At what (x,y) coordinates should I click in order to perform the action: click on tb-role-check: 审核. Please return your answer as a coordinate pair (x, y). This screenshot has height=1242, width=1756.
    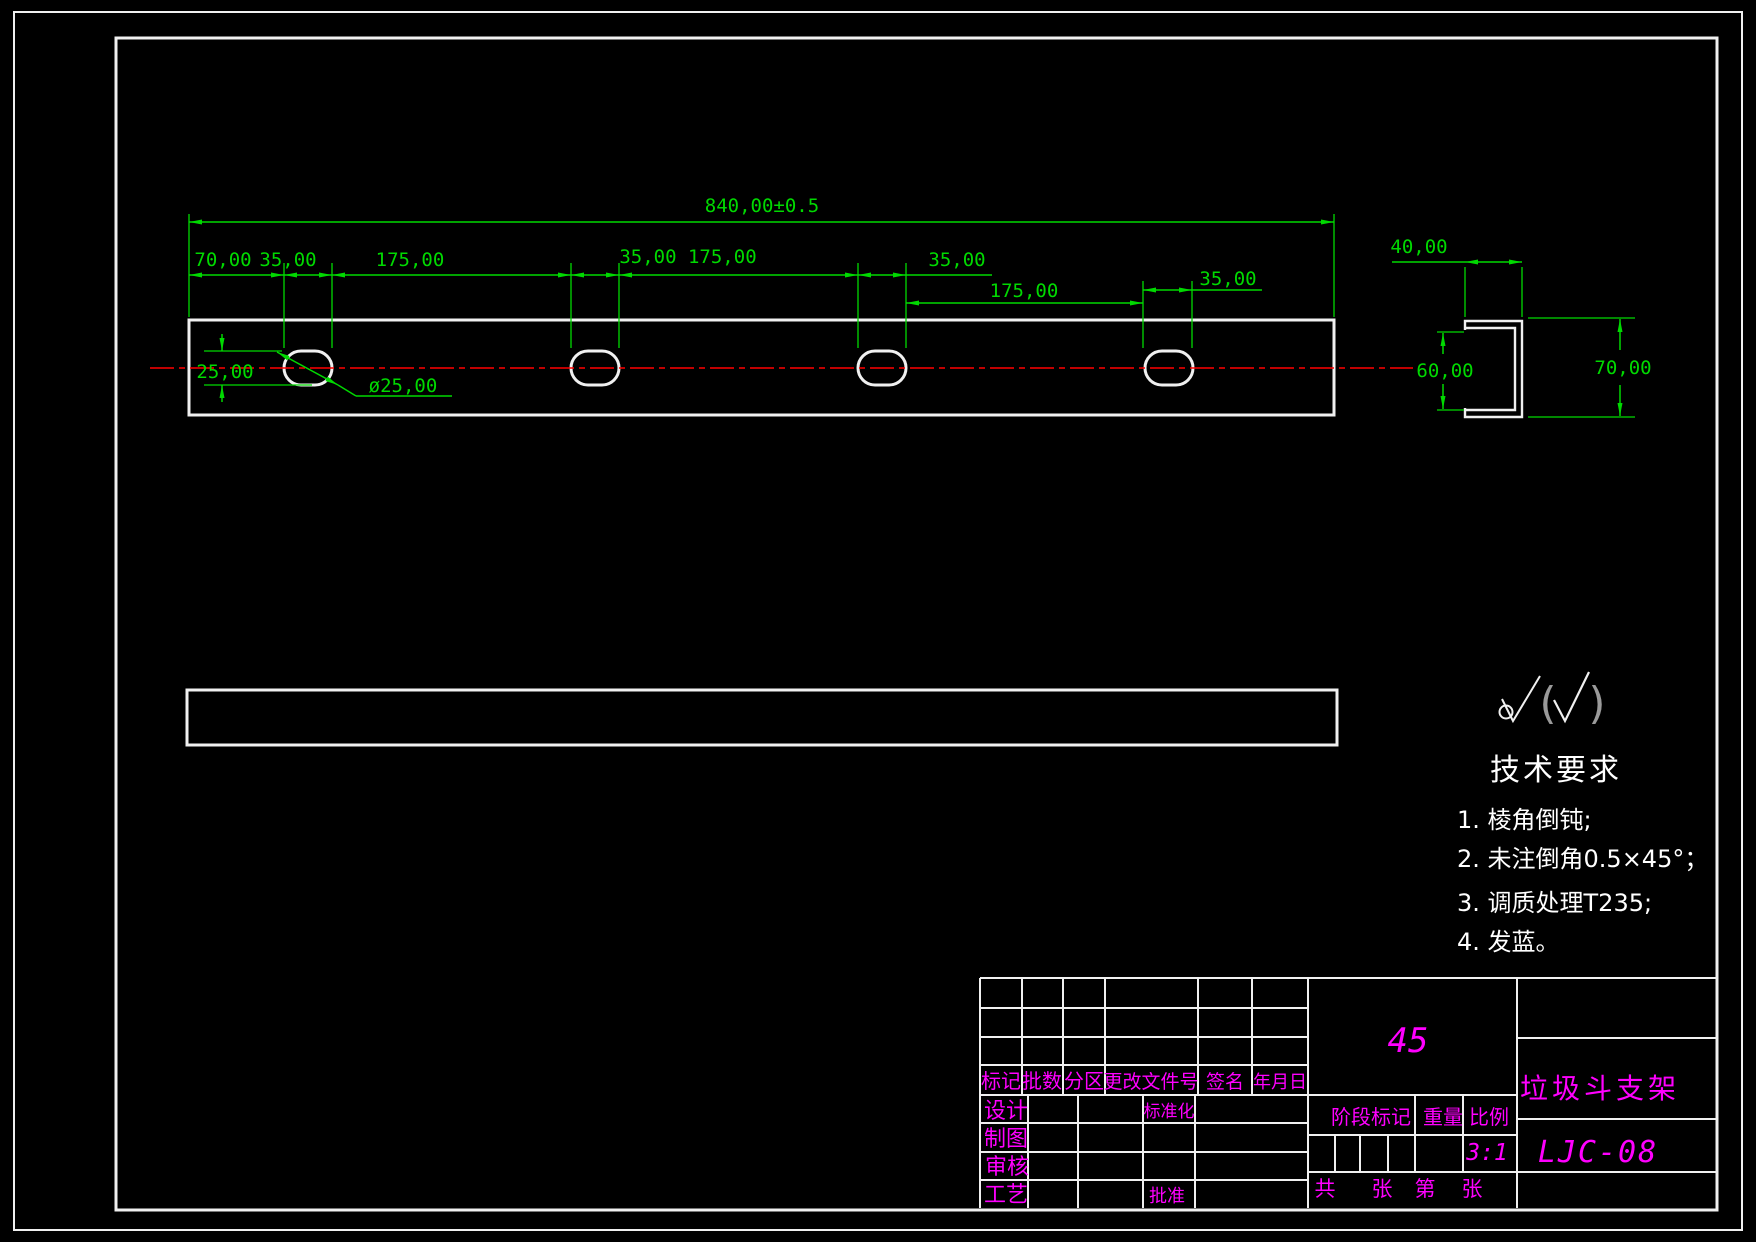
    Looking at the image, I should click on (1007, 1167).